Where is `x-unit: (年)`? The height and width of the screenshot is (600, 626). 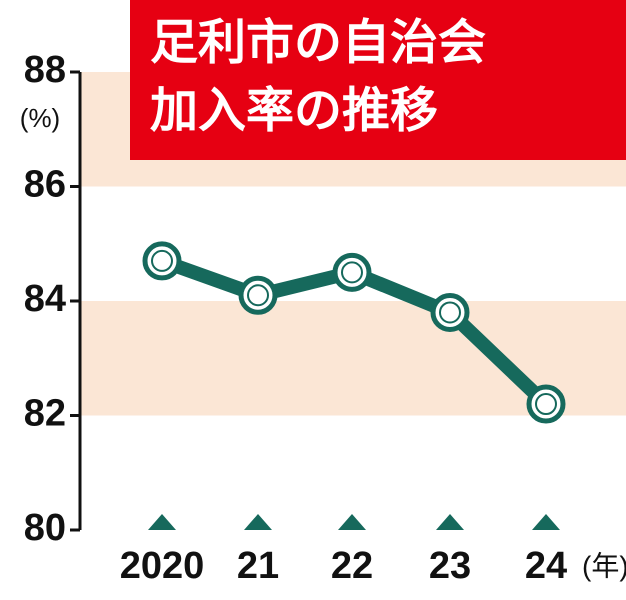 x-unit: (年) is located at coordinates (604, 565).